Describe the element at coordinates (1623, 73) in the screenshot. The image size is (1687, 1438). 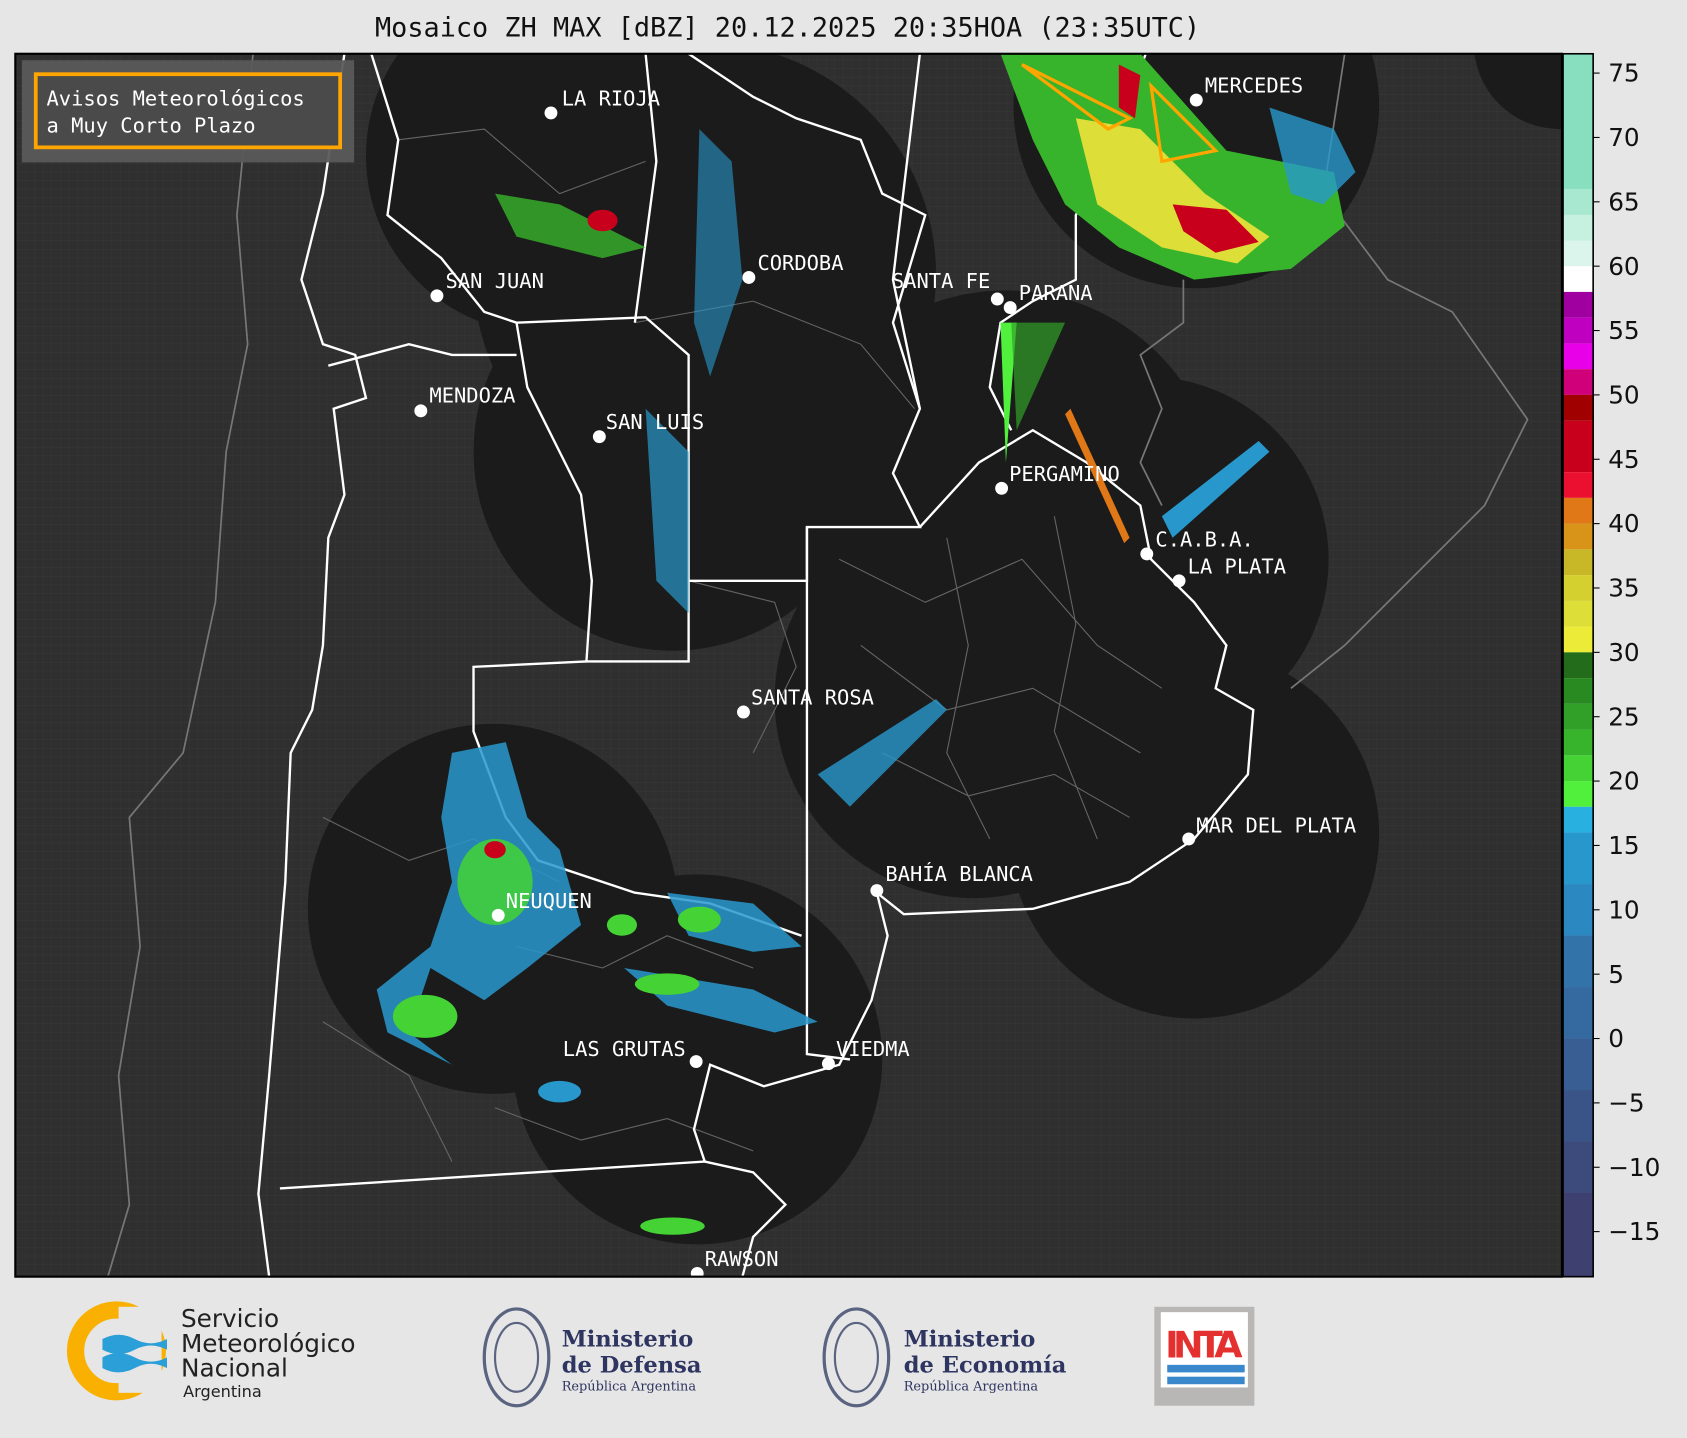
I see `colorbar-tick-label: 75` at that location.